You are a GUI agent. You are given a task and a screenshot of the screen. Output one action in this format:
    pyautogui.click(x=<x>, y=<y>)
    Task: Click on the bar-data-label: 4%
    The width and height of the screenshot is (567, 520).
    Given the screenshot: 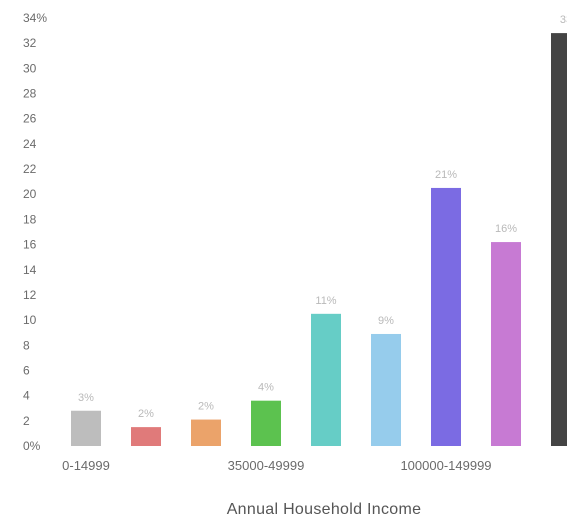 What is the action you would take?
    pyautogui.click(x=266, y=388)
    